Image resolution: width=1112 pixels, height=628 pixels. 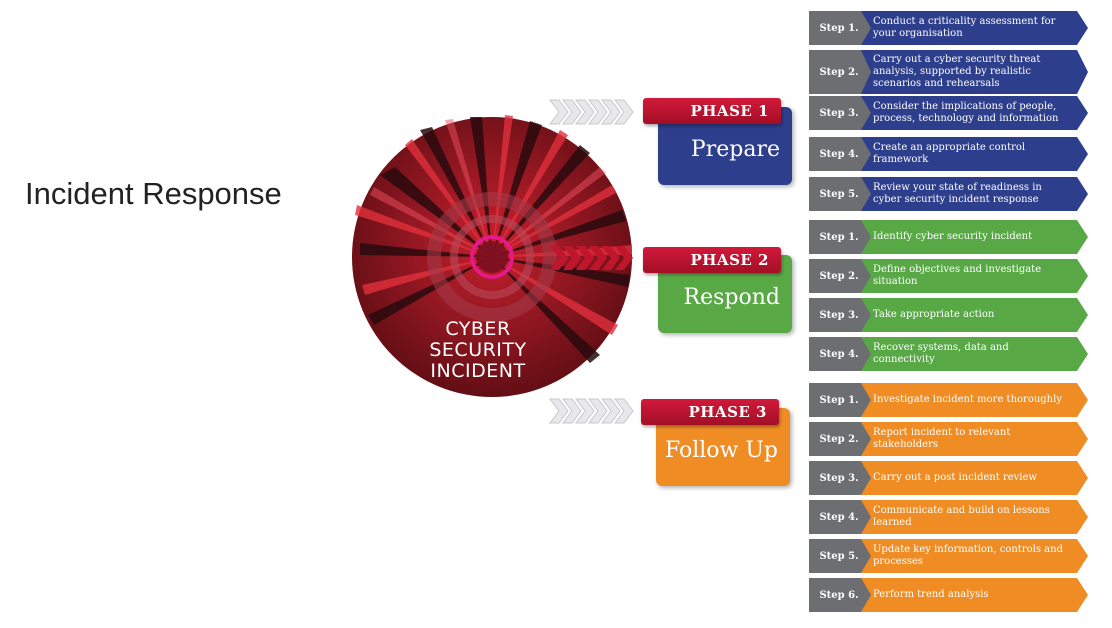 What do you see at coordinates (712, 260) in the screenshot?
I see `phase-2-tag: PHASE 2` at bounding box center [712, 260].